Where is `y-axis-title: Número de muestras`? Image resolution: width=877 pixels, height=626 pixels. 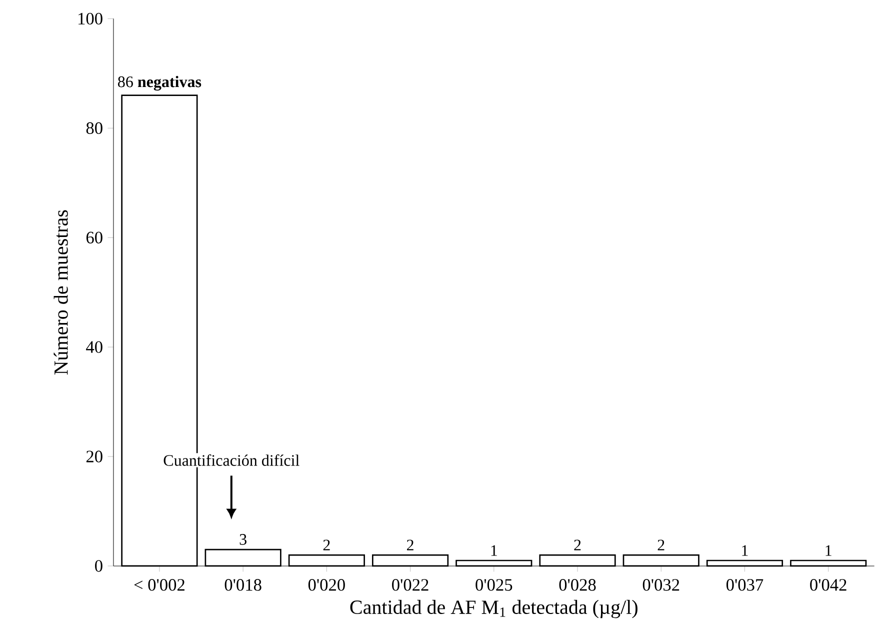 y-axis-title: Número de muestras is located at coordinates (61, 292).